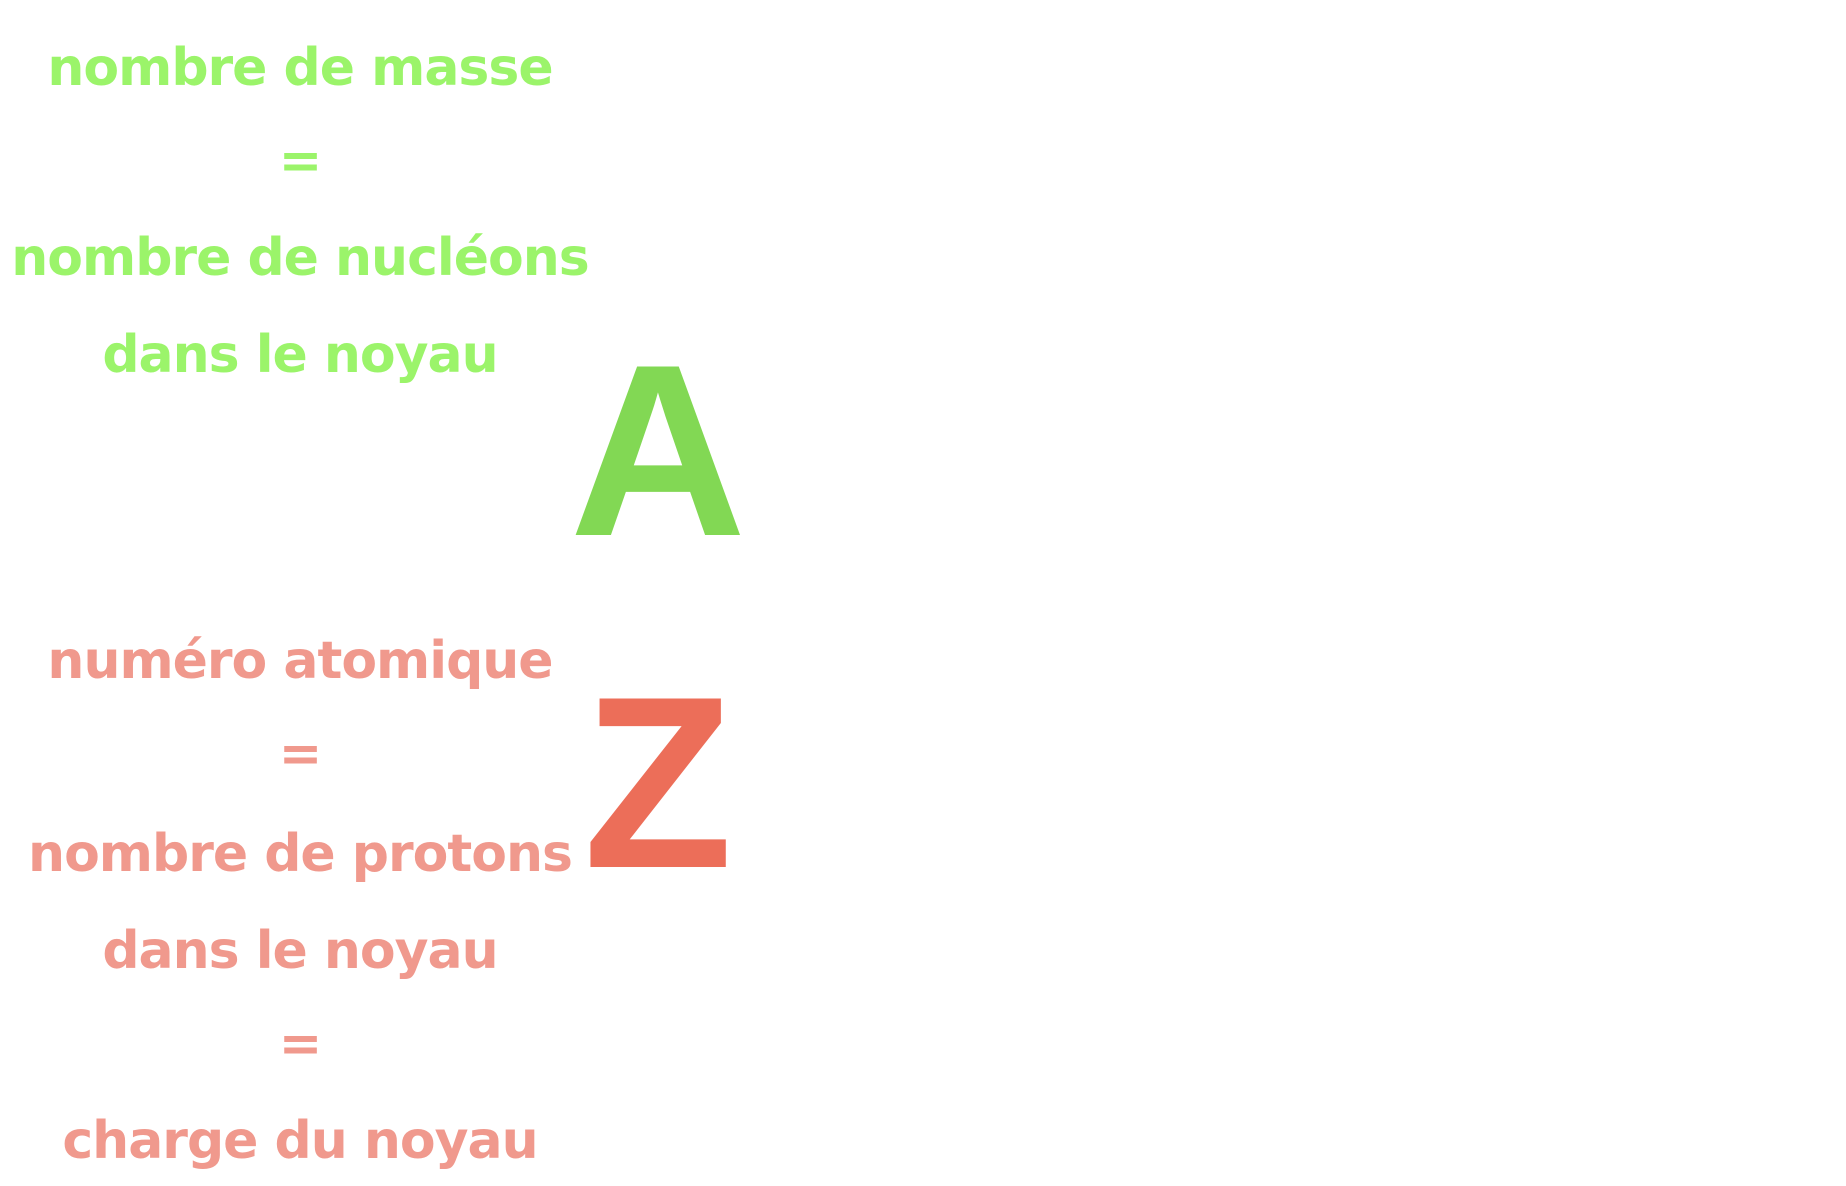  Describe the element at coordinates (300, 661) in the screenshot. I see `atomic-number-title: numéro atomique` at that location.